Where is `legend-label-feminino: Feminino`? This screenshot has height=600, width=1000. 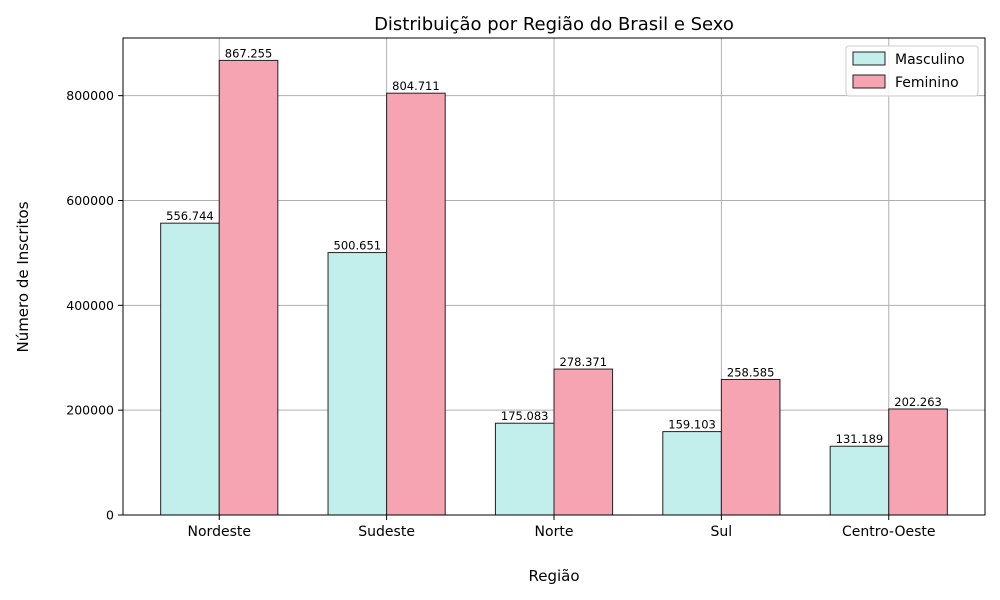 legend-label-feminino: Feminino is located at coordinates (927, 83).